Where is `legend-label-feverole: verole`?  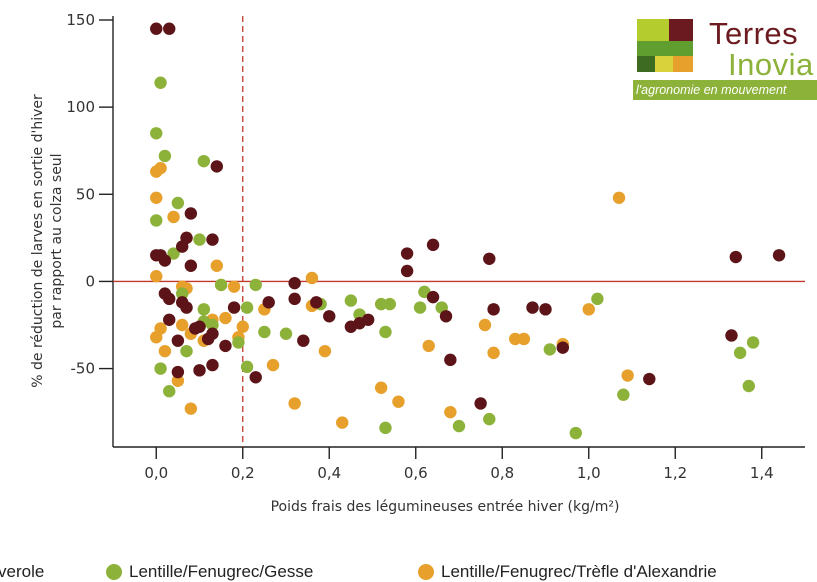 legend-label-feverole: verole is located at coordinates (22, 571).